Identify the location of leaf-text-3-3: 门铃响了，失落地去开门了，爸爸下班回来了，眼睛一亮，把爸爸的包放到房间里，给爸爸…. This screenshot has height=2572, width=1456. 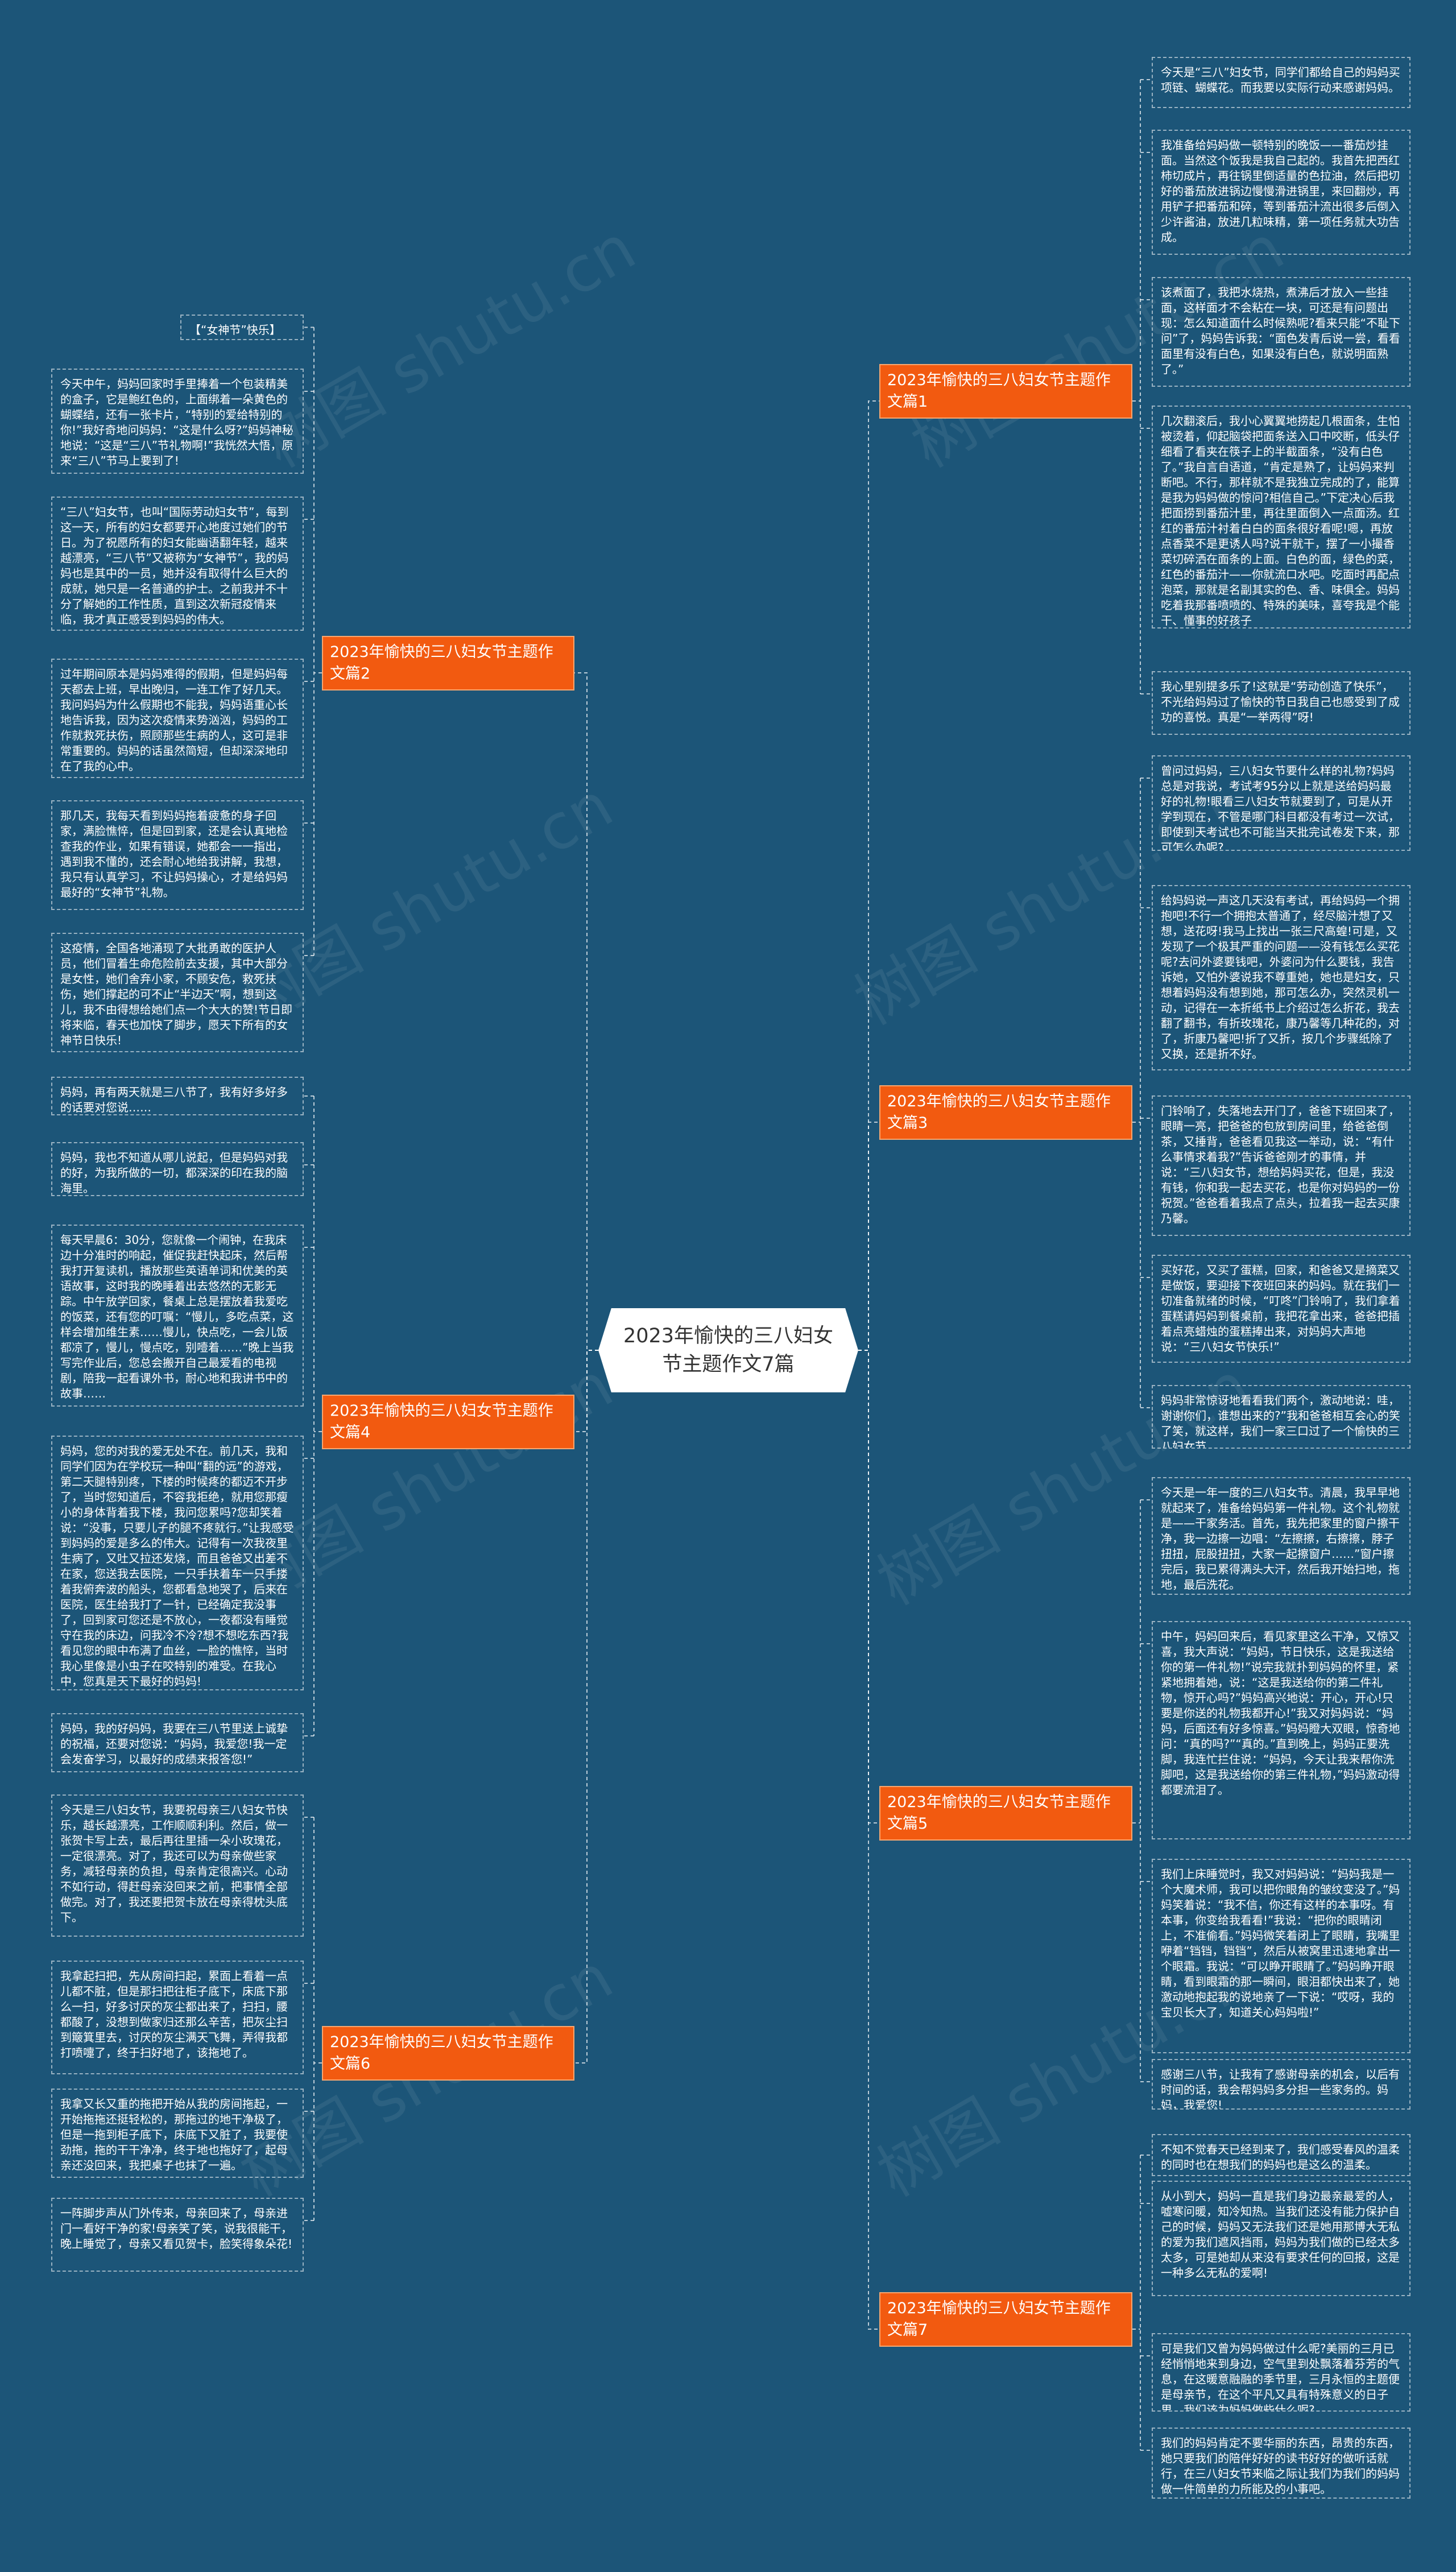
(1281, 1165).